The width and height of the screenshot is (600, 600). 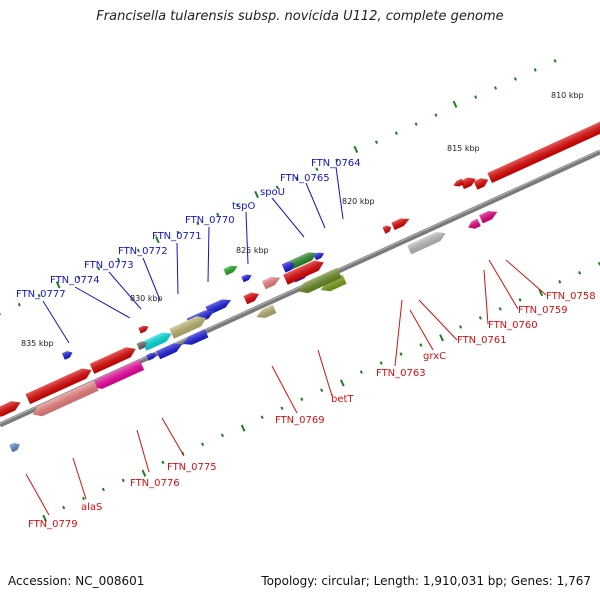 I want to click on gene-label-ftn-0775: FTN_0775, so click(x=192, y=467).